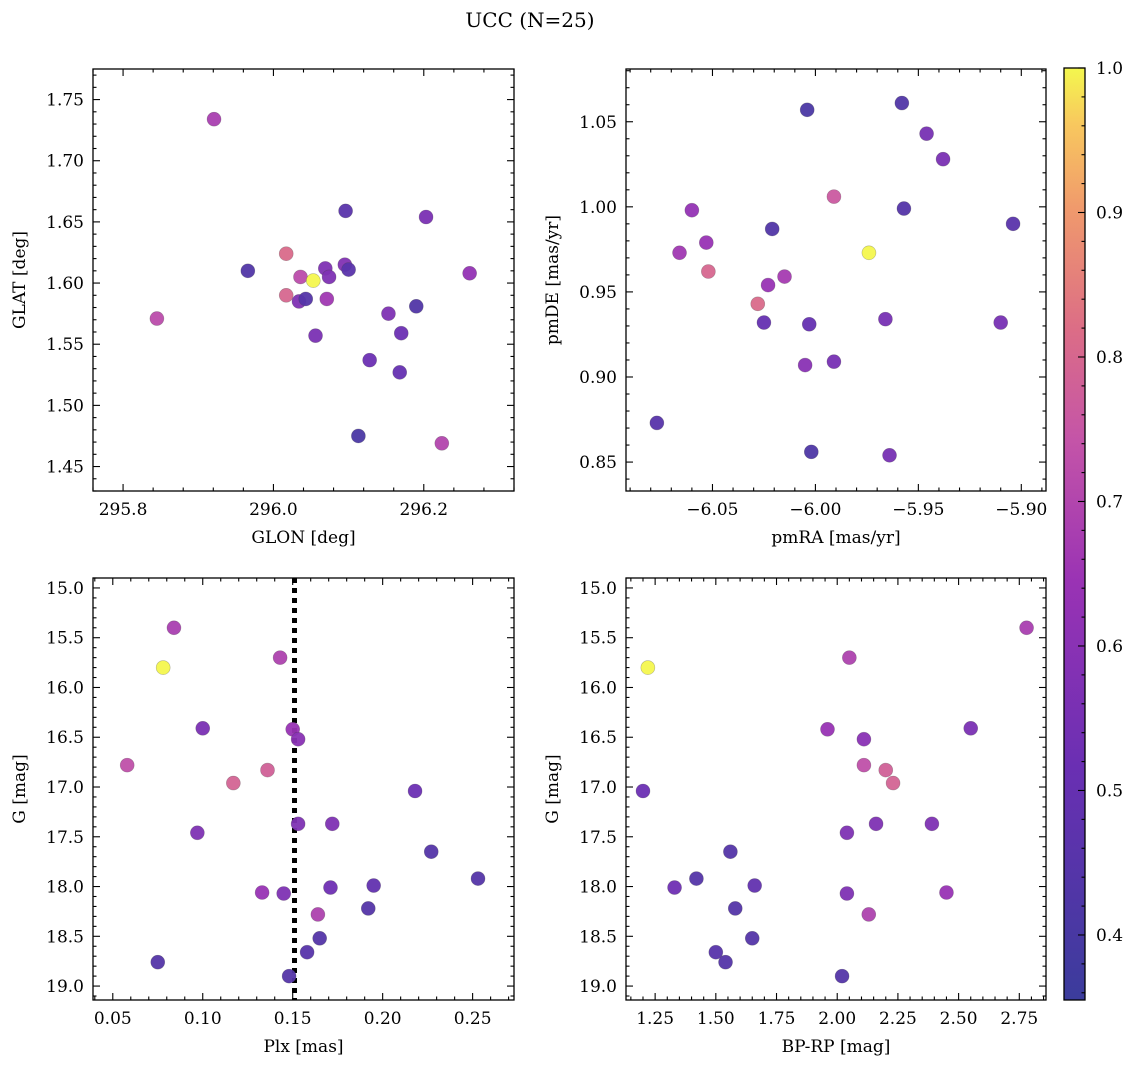 Image resolution: width=1136 pixels, height=1068 pixels. Describe the element at coordinates (959, 1019) in the screenshot. I see `x-tick-label: 2.50` at that location.